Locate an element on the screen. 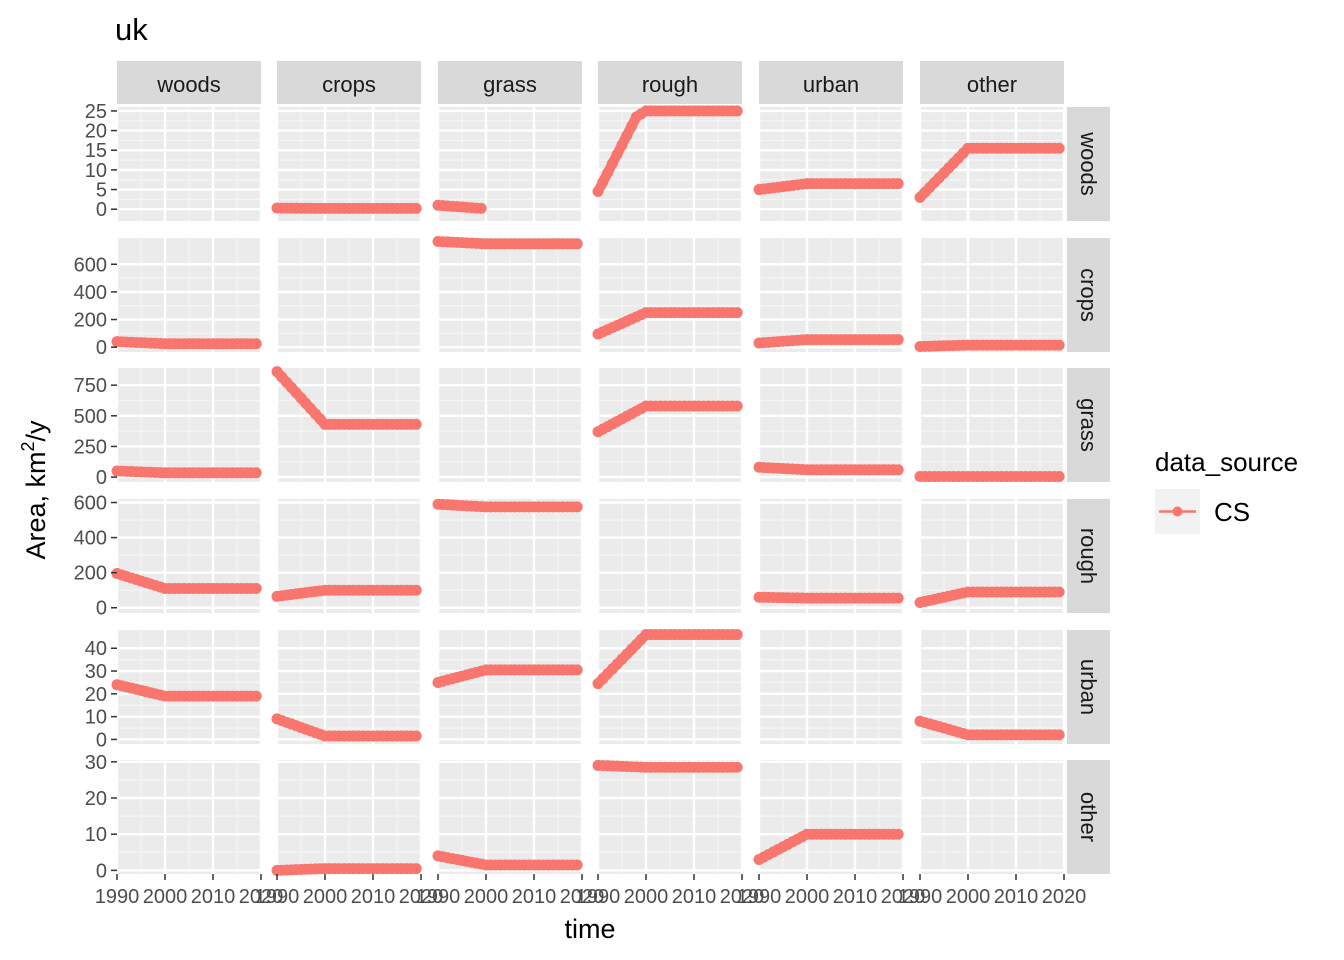  y-axis-label-tail: /y is located at coordinates (36, 431).